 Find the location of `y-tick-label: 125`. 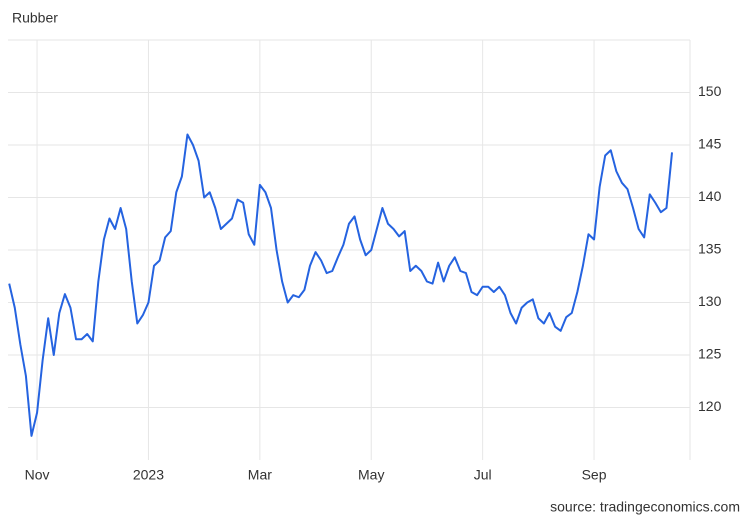

y-tick-label: 125 is located at coordinates (710, 354).